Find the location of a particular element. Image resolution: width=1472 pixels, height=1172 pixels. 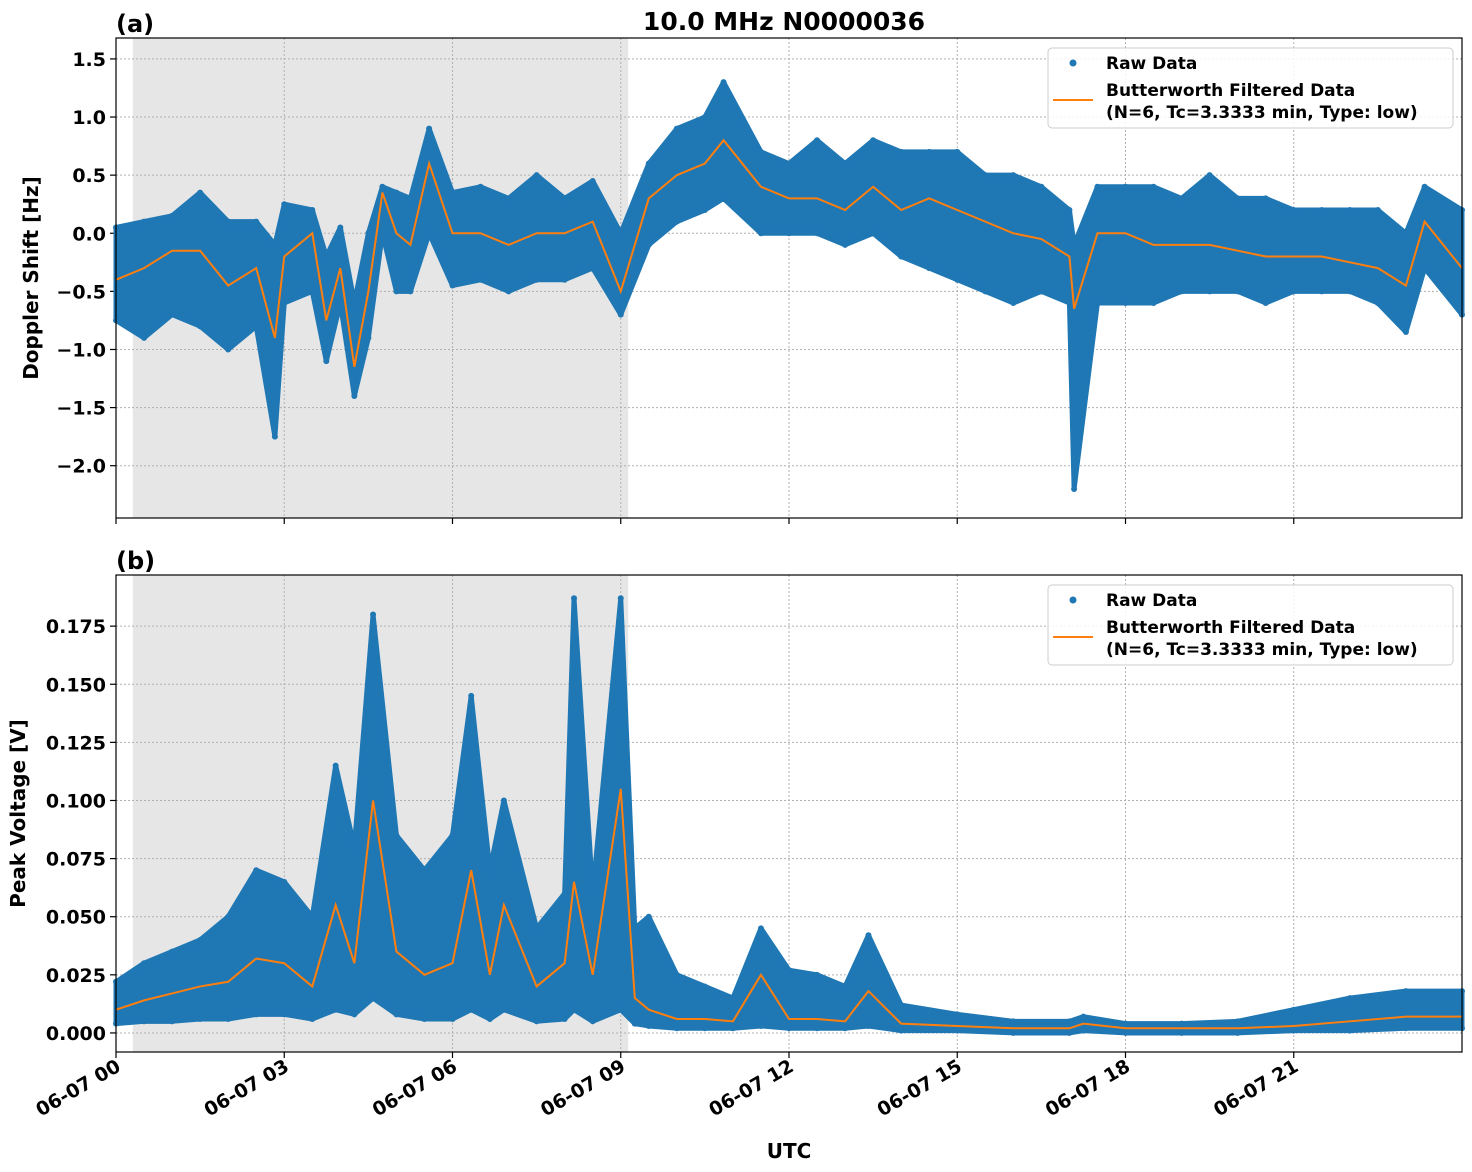

x-axis-label: UTC is located at coordinates (789, 1151).